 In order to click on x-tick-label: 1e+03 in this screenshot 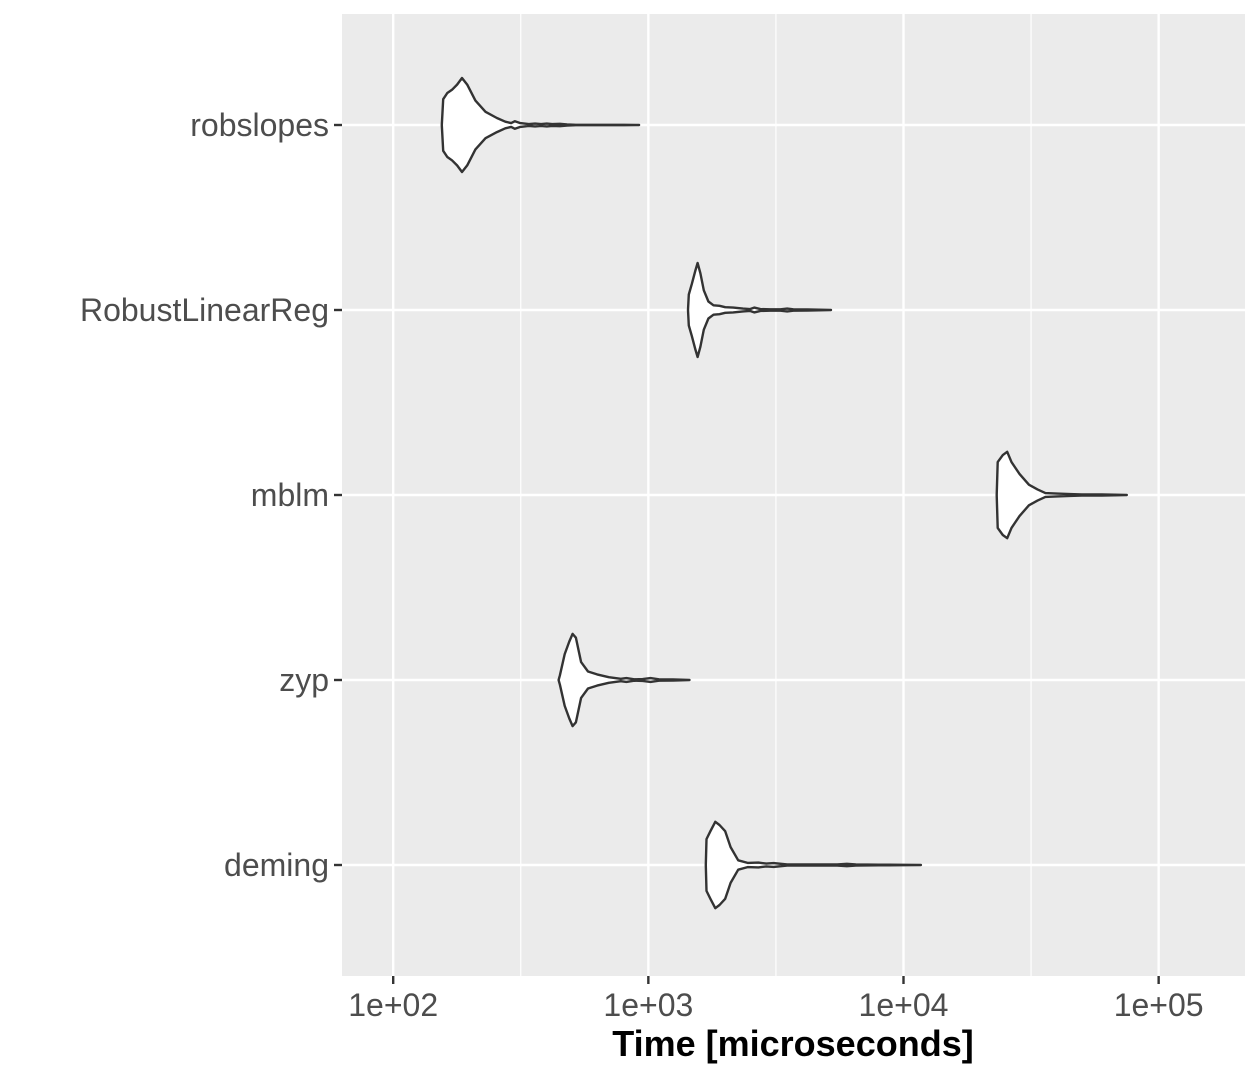, I will do `click(648, 1005)`.